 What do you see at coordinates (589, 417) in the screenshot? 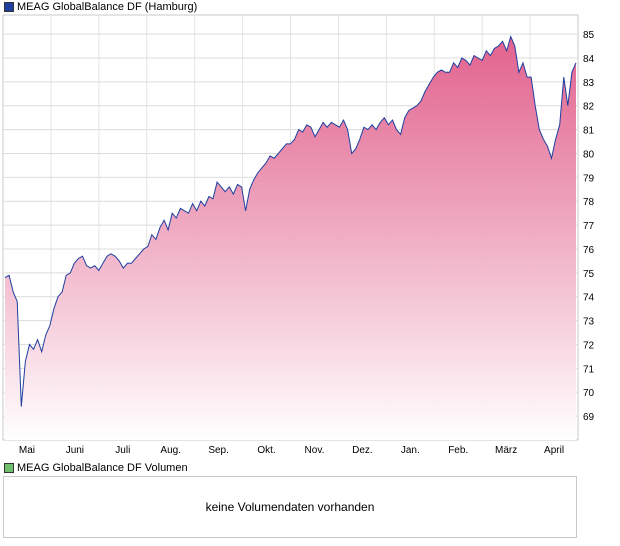
I see `y-tick-label: 69` at bounding box center [589, 417].